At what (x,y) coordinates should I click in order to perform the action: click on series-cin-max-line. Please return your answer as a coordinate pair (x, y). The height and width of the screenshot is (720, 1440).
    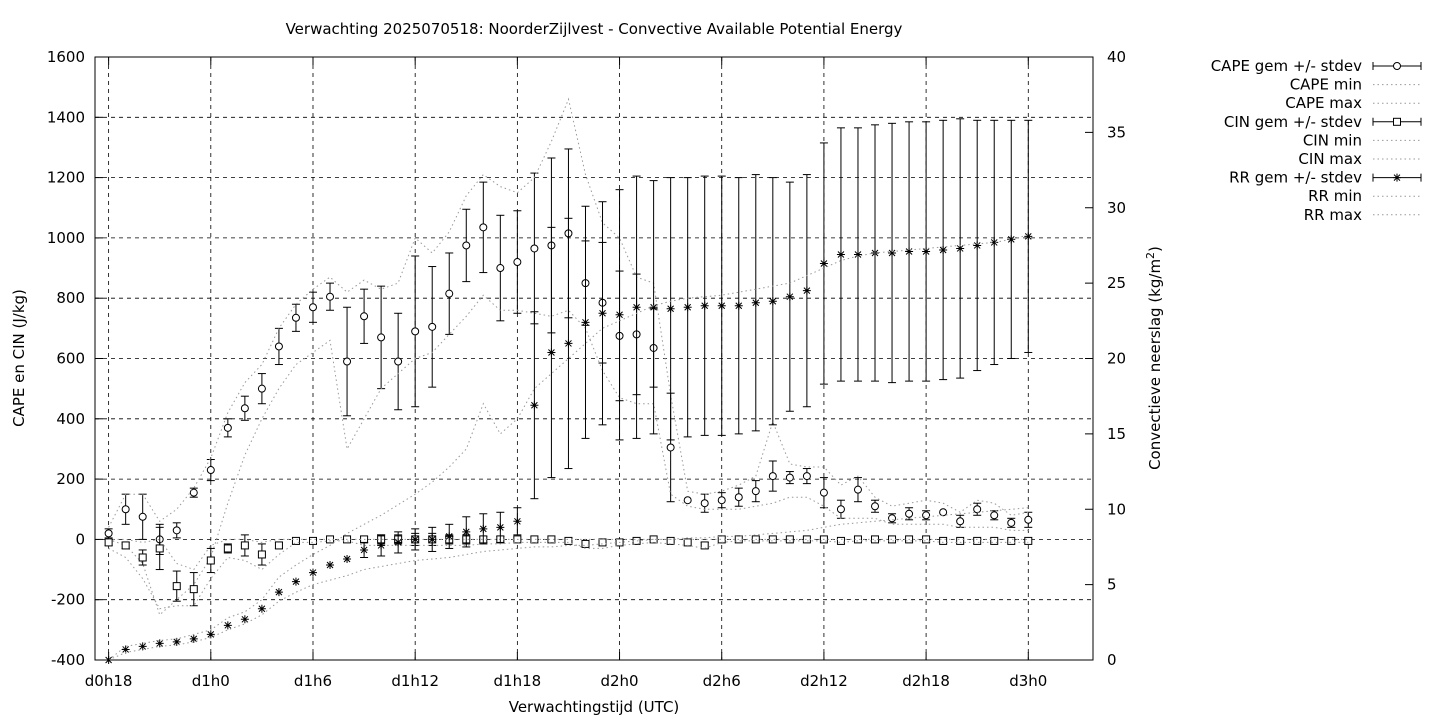
    Looking at the image, I should click on (568, 554).